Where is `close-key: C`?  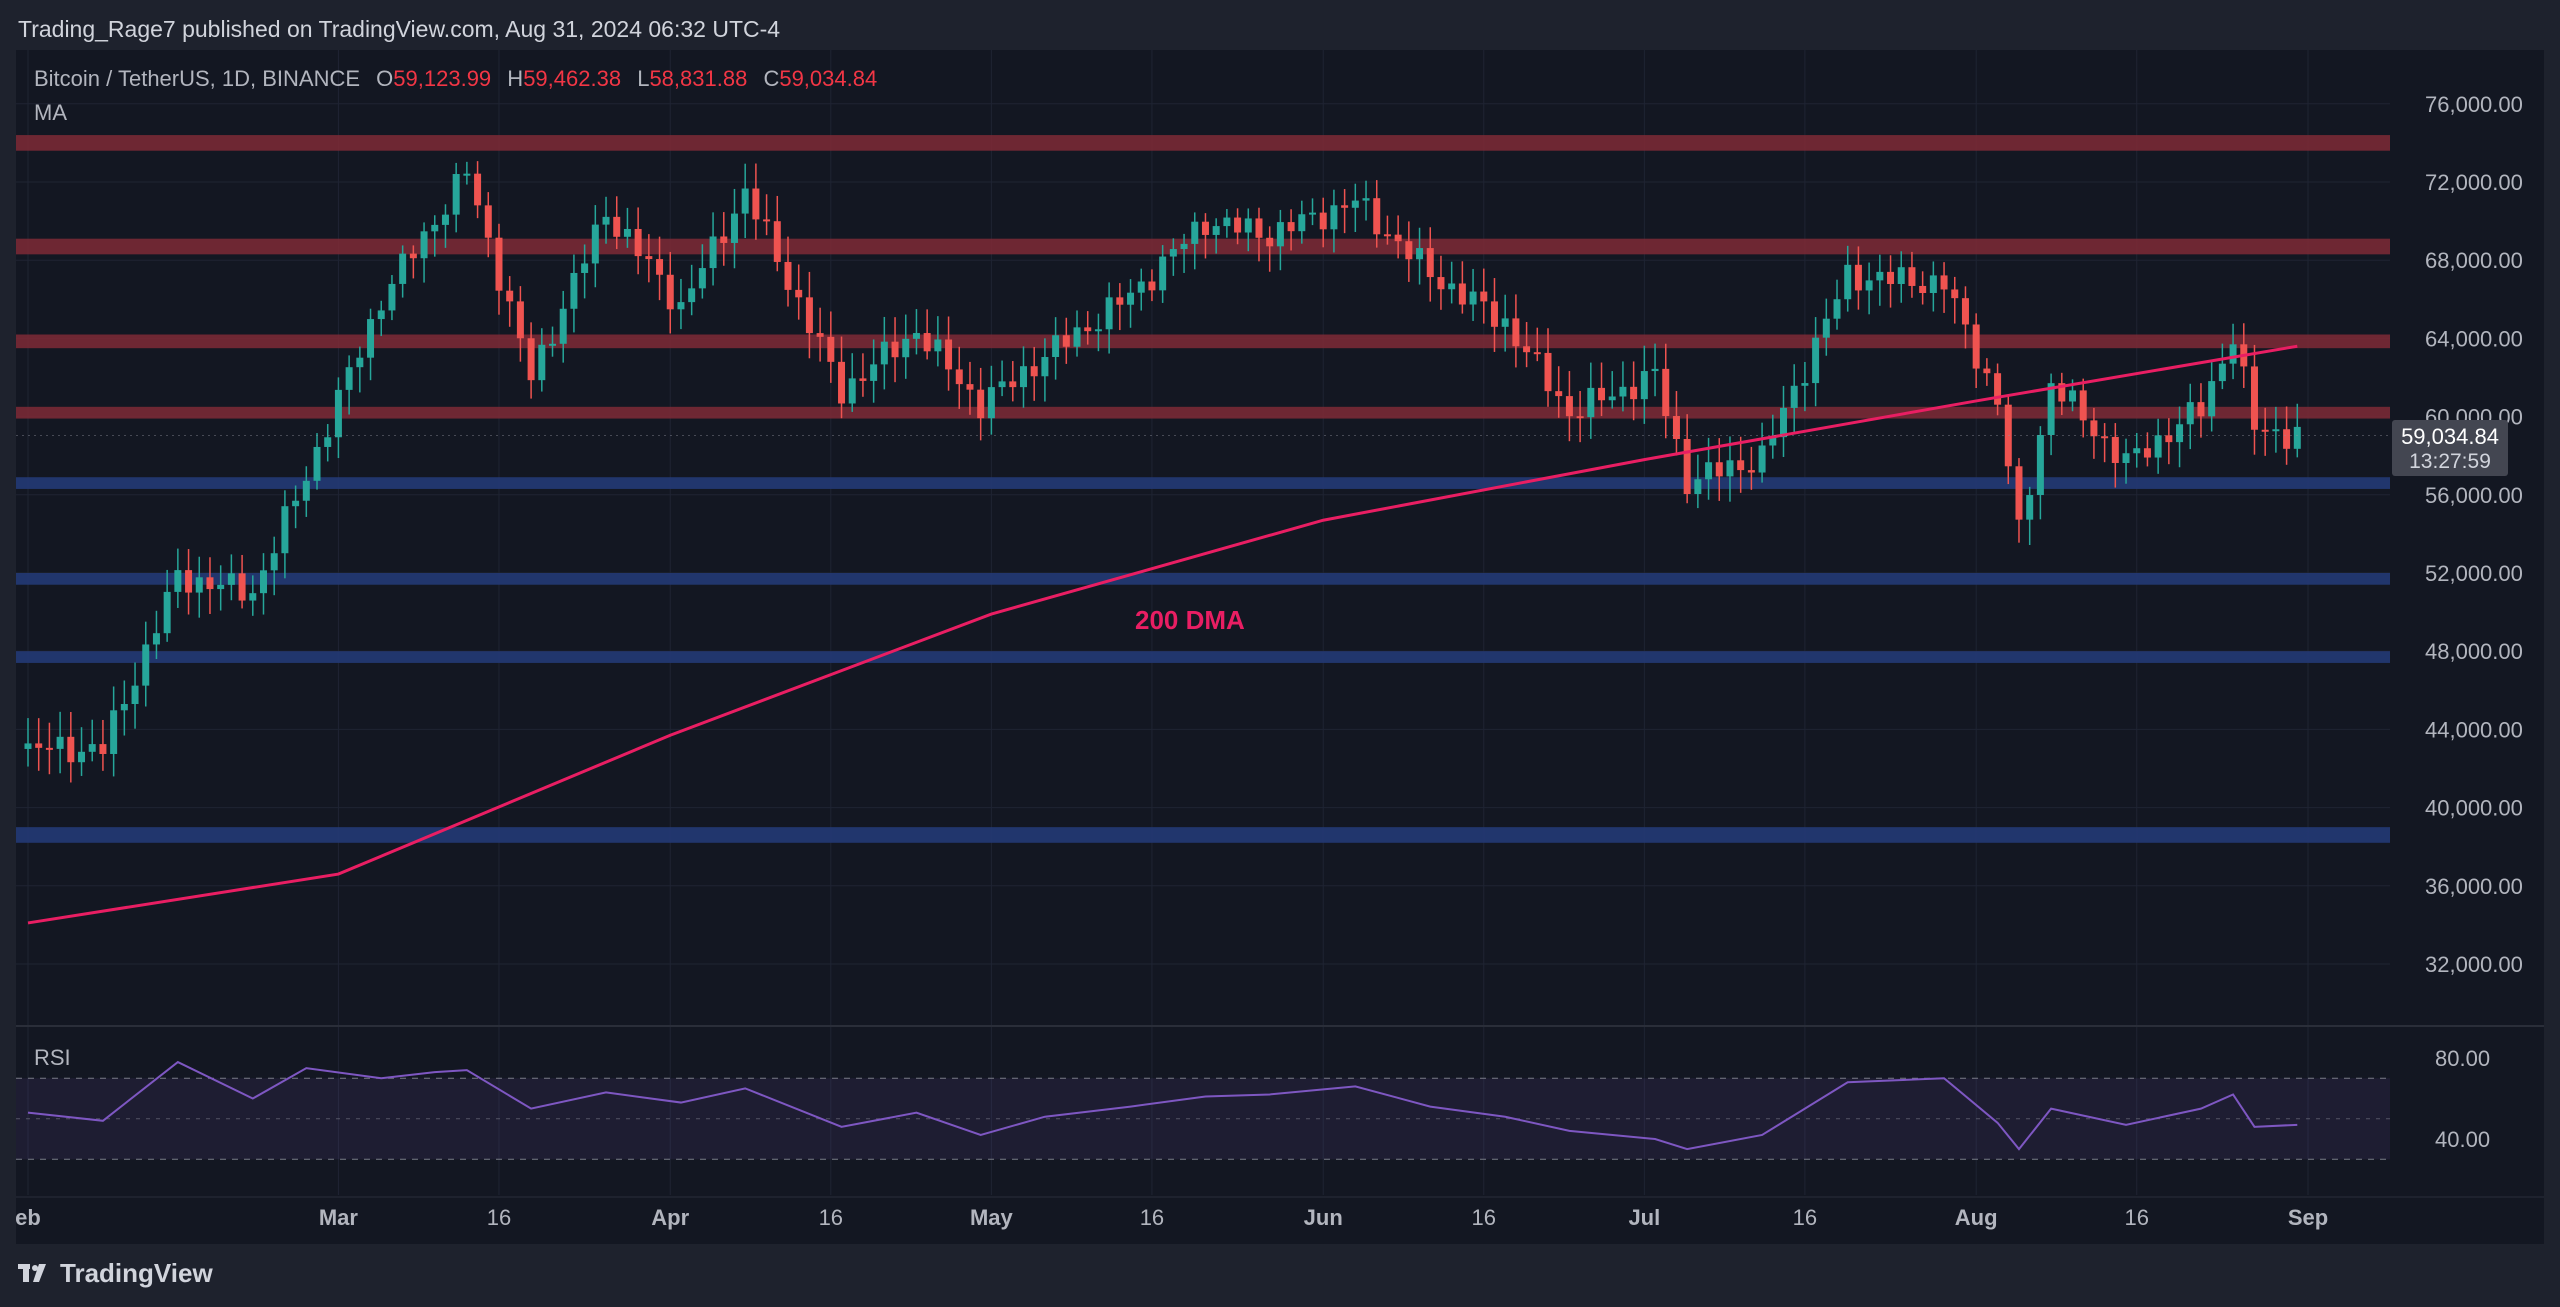 close-key: C is located at coordinates (771, 78).